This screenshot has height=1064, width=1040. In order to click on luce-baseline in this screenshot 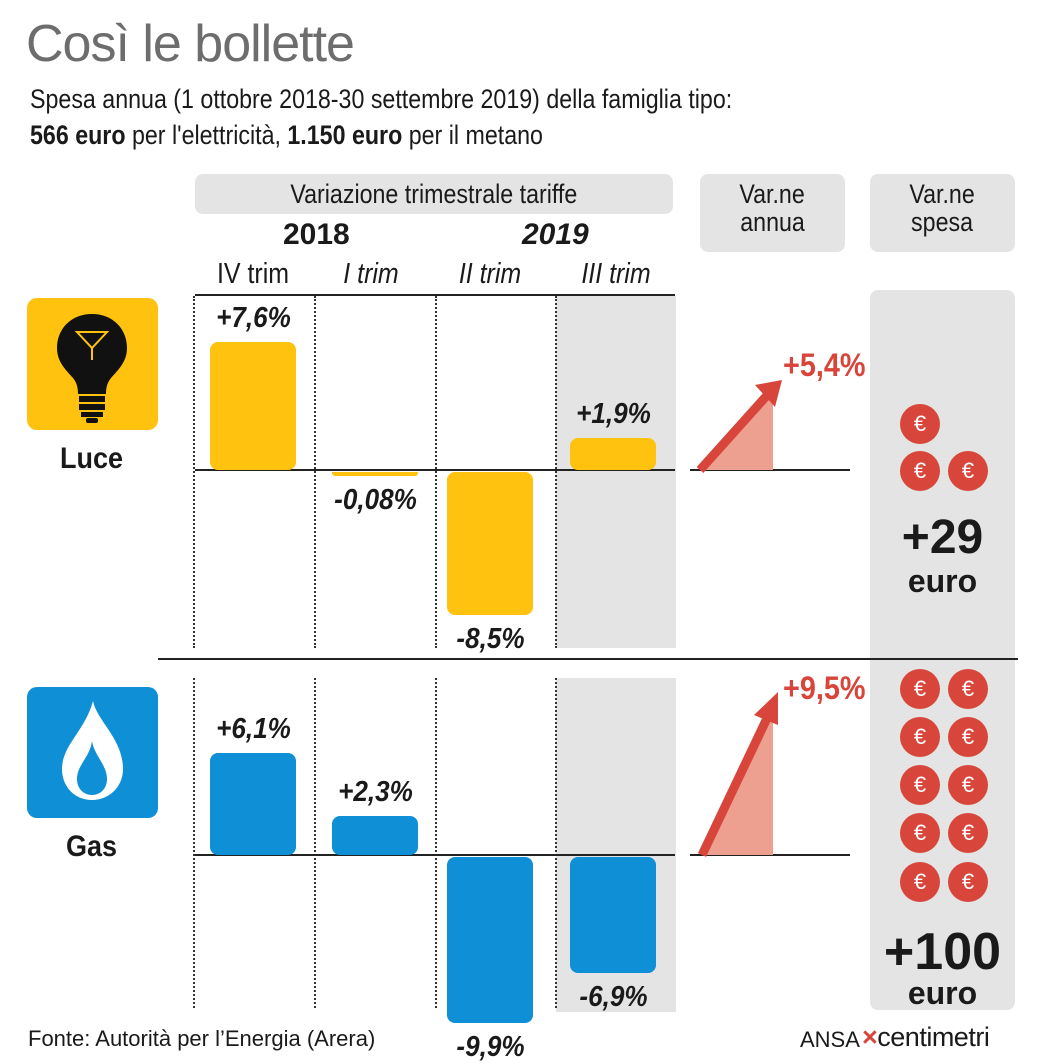, I will do `click(435, 470)`.